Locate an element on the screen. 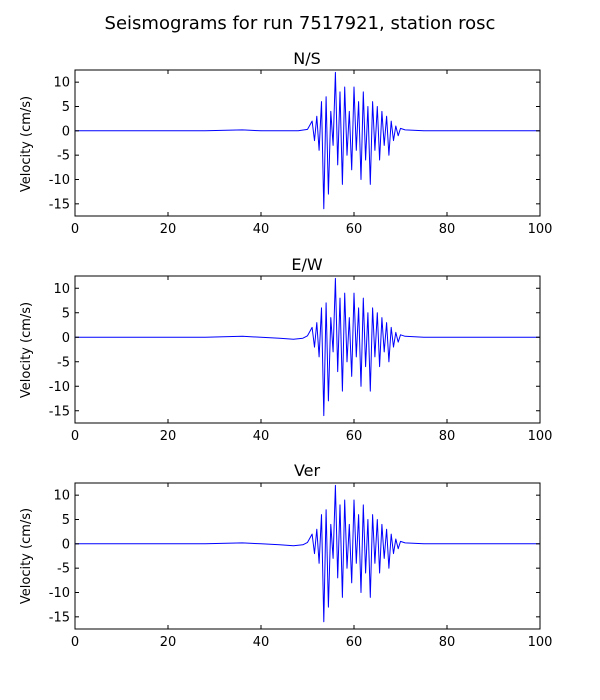  panel-title: N/S is located at coordinates (307, 58).